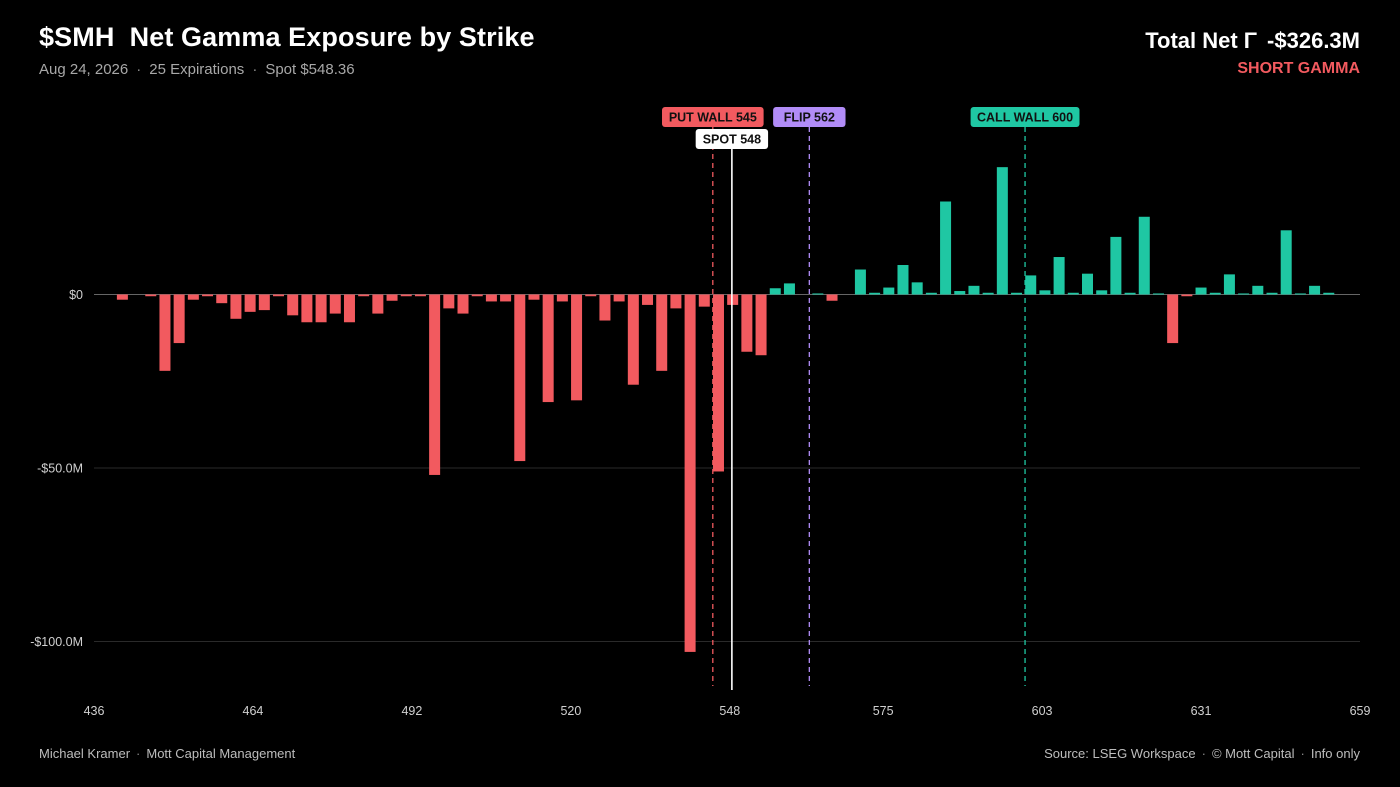 Image resolution: width=1400 pixels, height=787 pixels. What do you see at coordinates (713, 118) in the screenshot?
I see `put-wall-label: PUT WALL 545` at bounding box center [713, 118].